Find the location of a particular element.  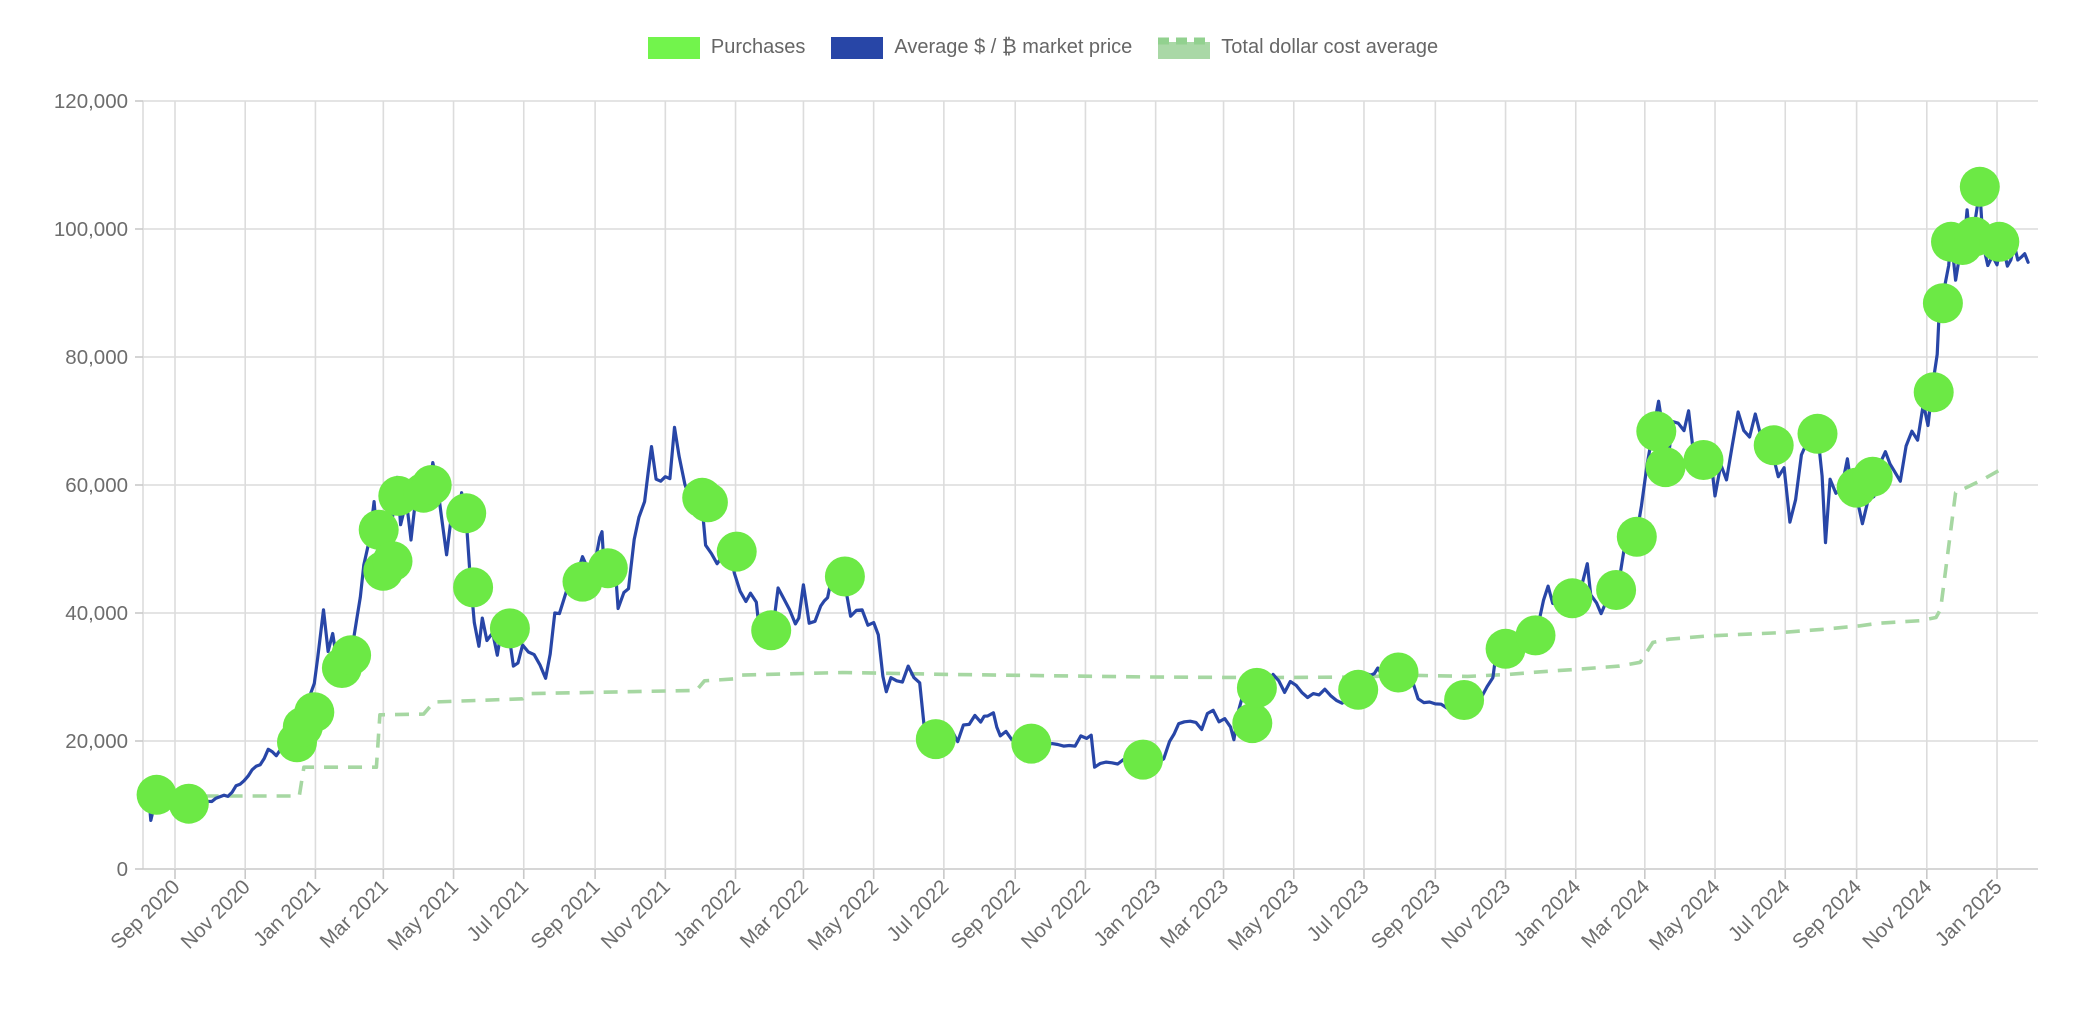

x-axis-label: Jul 2023 is located at coordinates (1337, 910).